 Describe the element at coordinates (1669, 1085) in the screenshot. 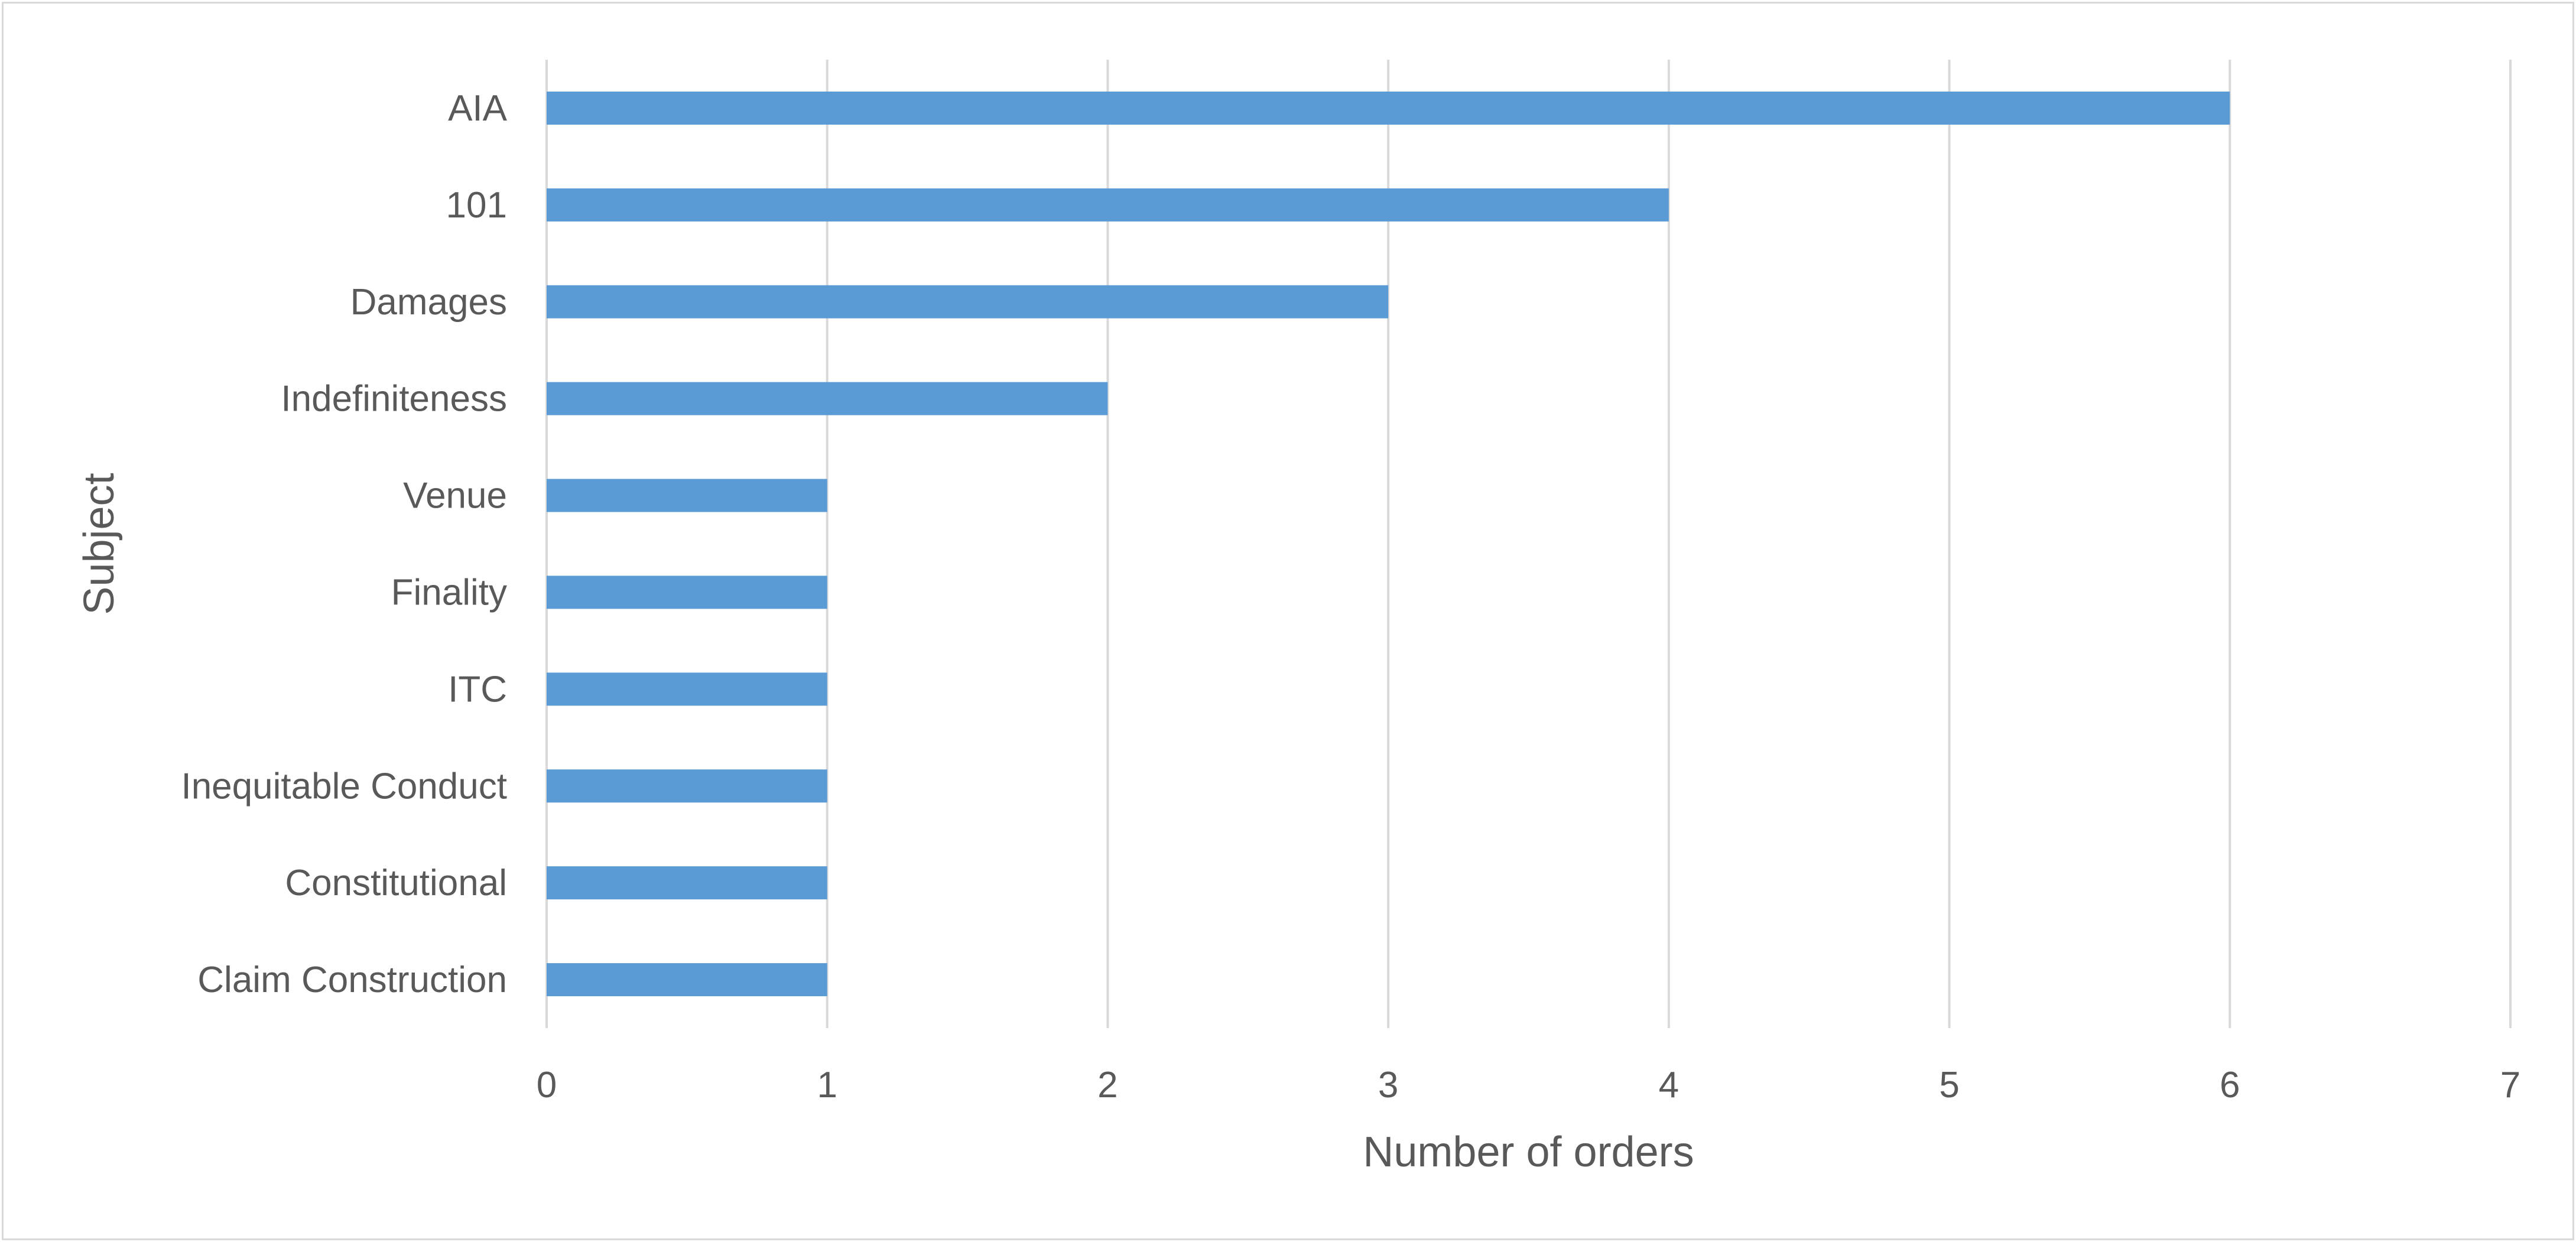

I see `x-tick-label: 4` at that location.